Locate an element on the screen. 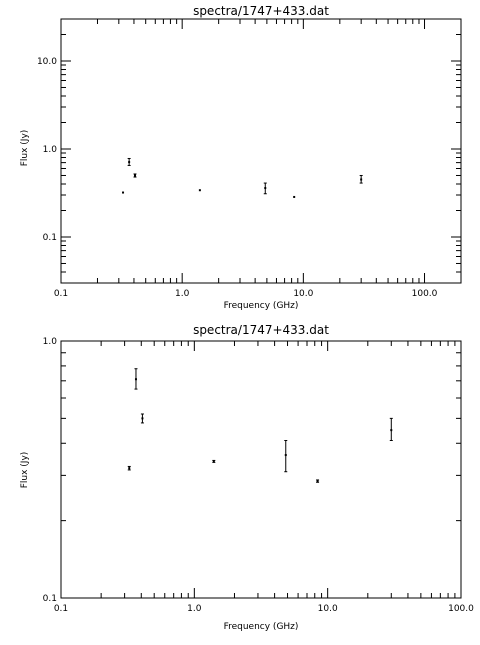 The image size is (480, 645). top-y-tick-label: 1.0 is located at coordinates (50, 150).